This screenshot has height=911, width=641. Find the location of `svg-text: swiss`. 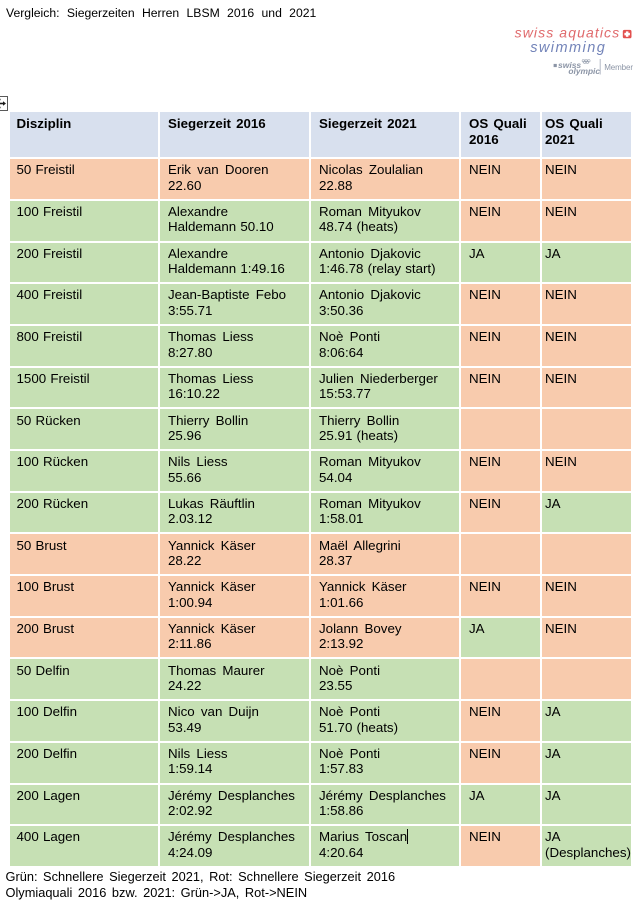

svg-text: swiss is located at coordinates (569, 65).